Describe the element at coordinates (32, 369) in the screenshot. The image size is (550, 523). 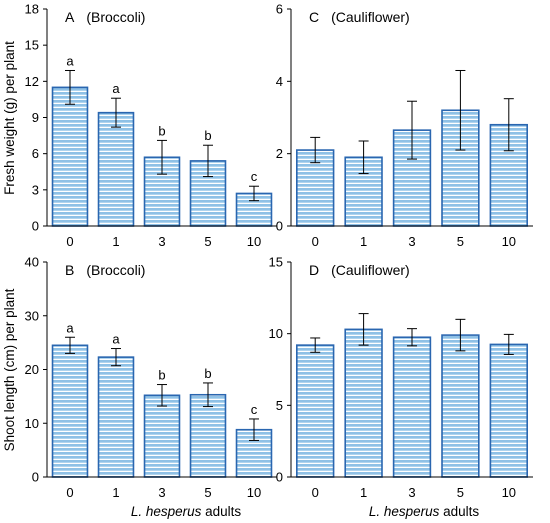
I see `y-tick-label: 20` at that location.